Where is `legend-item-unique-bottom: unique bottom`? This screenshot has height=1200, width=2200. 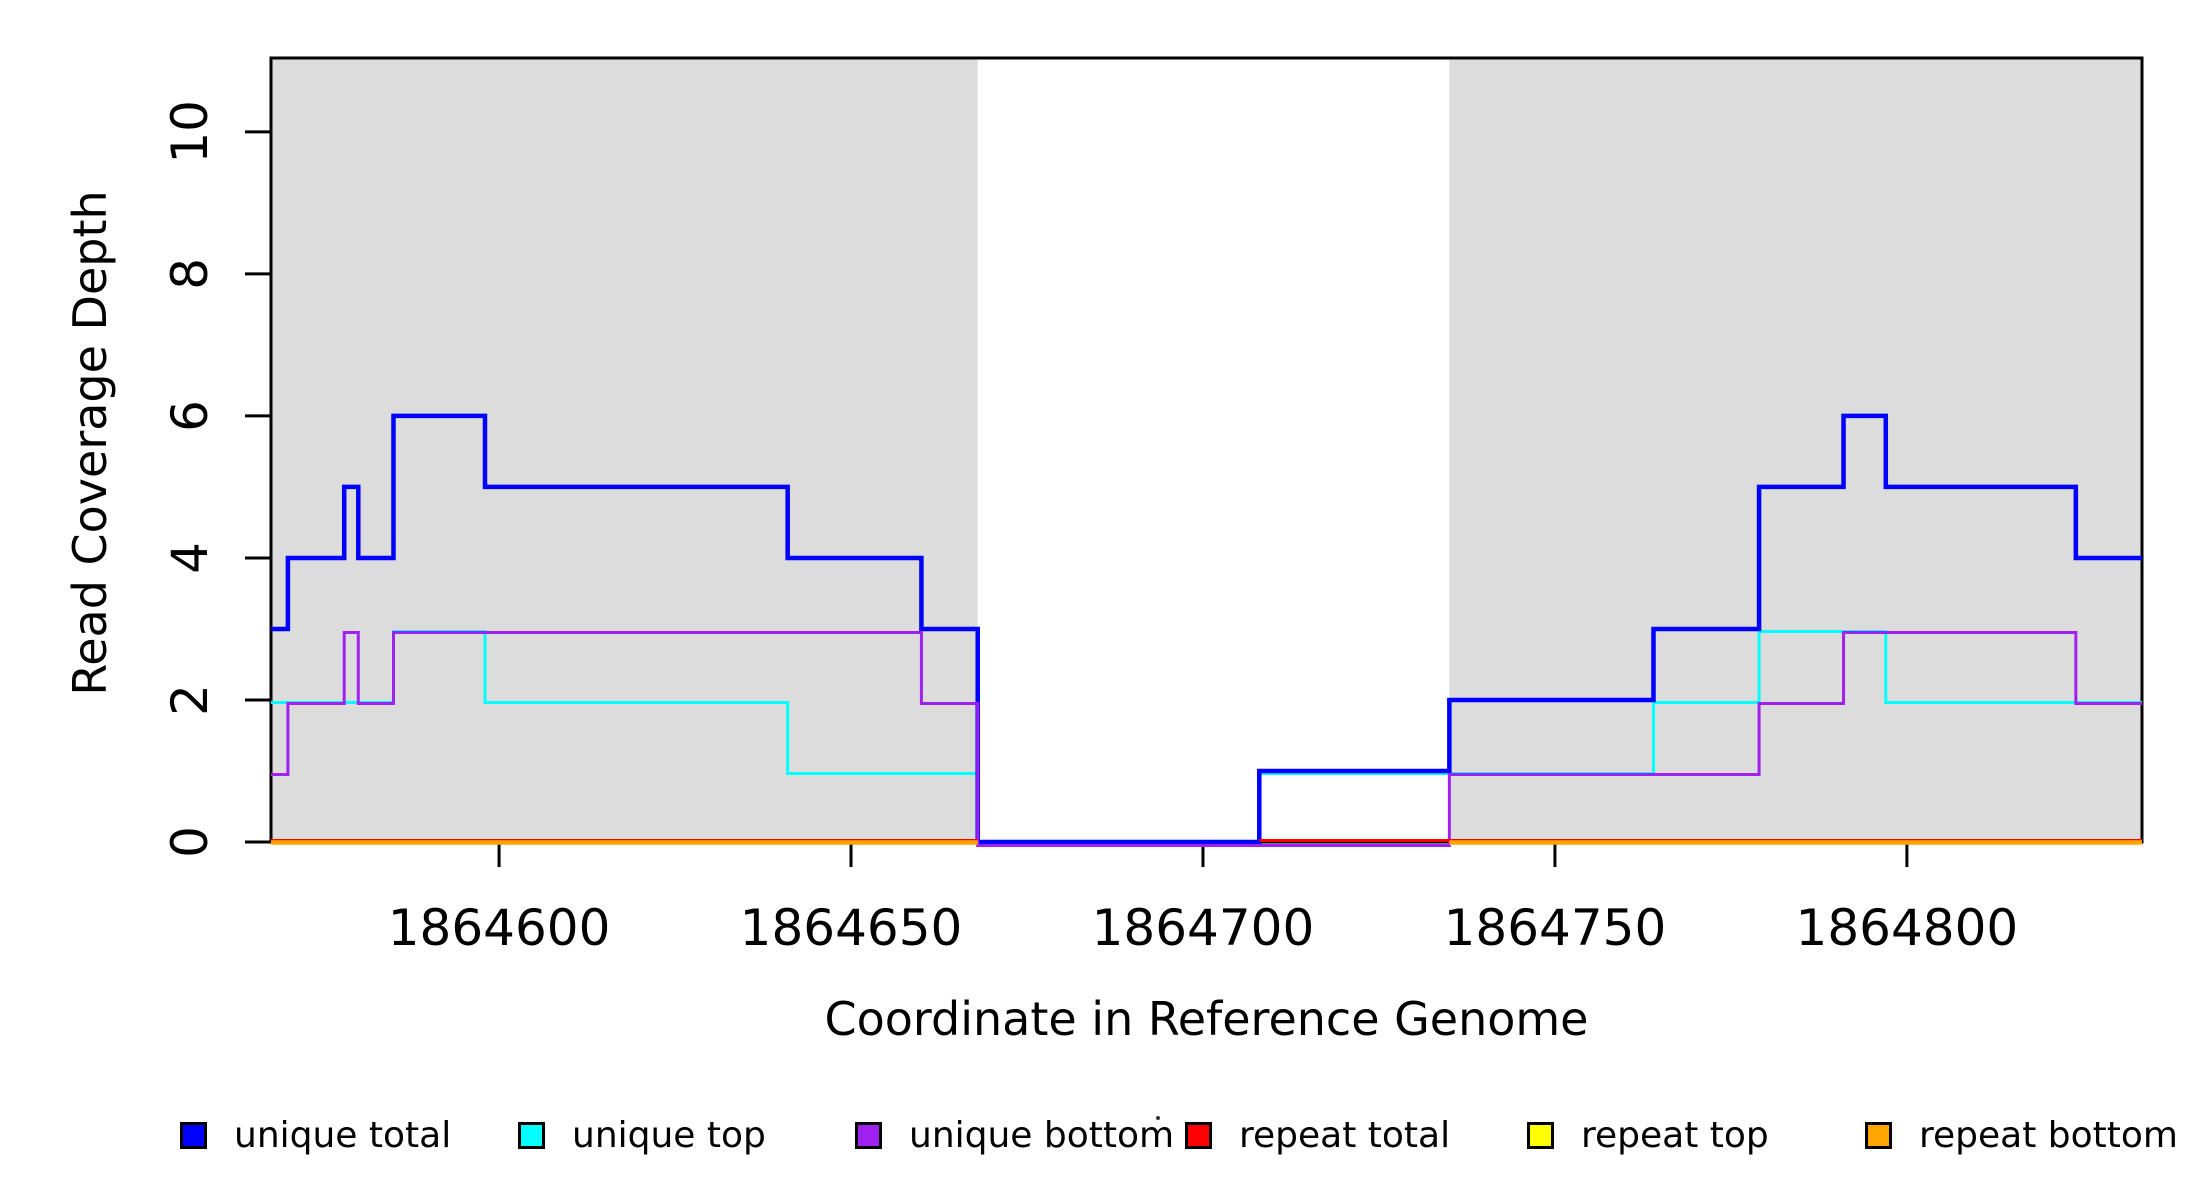
legend-item-unique-bottom: unique bottom is located at coordinates (1014, 1135).